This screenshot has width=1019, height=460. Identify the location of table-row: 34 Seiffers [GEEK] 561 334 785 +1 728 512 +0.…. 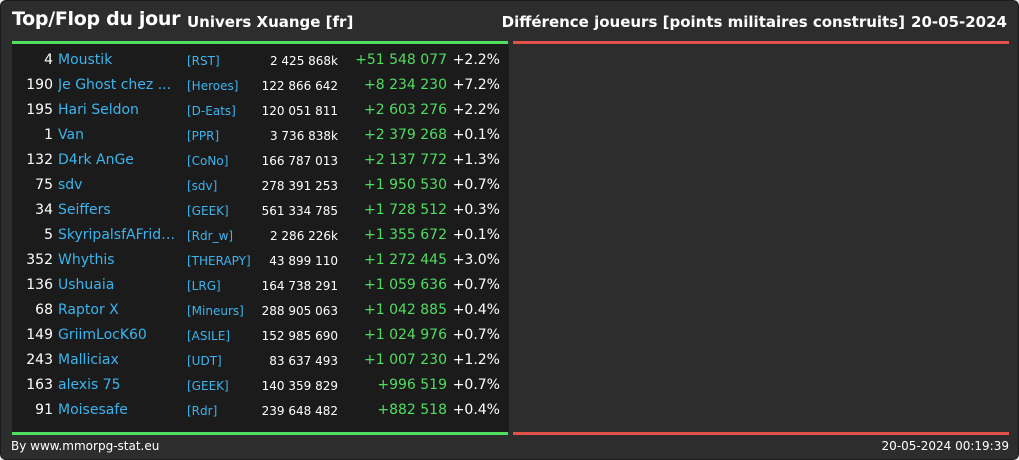
(260, 211).